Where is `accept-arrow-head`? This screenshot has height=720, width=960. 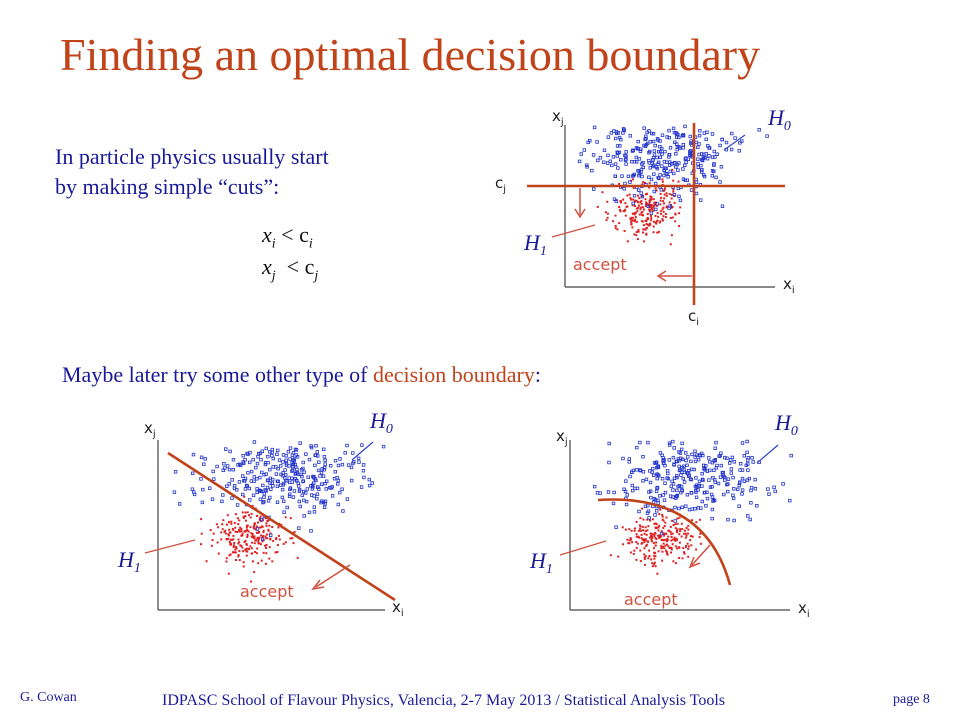
accept-arrow-head is located at coordinates (694, 562).